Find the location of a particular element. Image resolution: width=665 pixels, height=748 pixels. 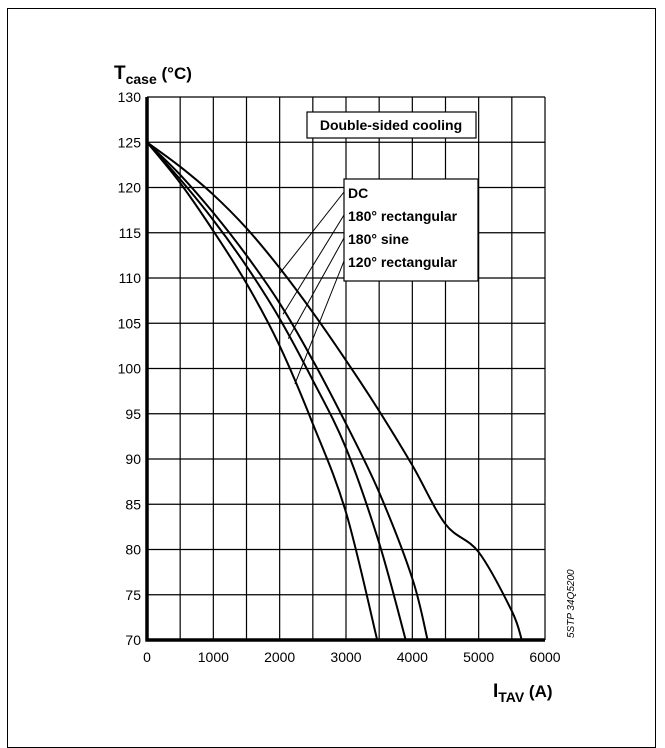

y-tick-label: 120 is located at coordinates (130, 188).